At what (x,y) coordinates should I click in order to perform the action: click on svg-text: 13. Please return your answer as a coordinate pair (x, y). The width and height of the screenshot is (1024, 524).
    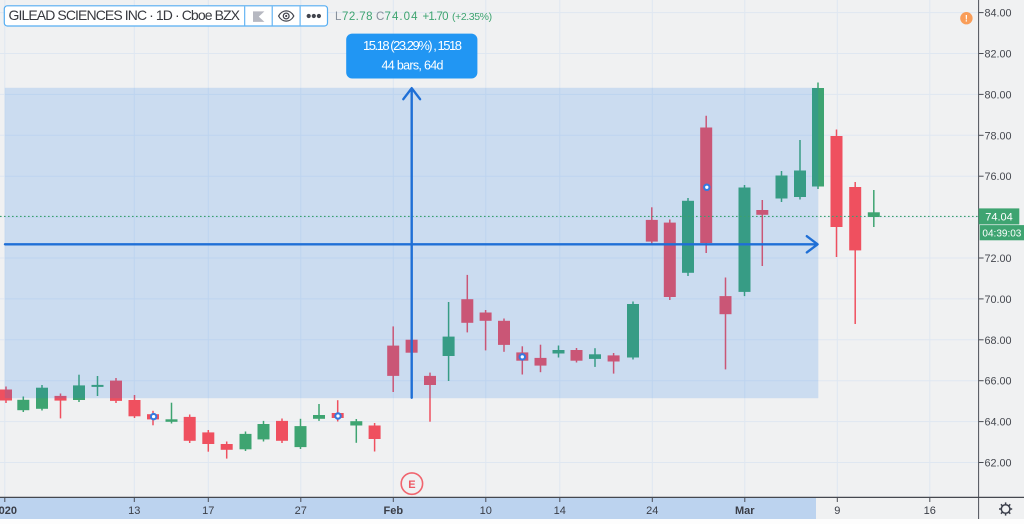
    Looking at the image, I should click on (134, 511).